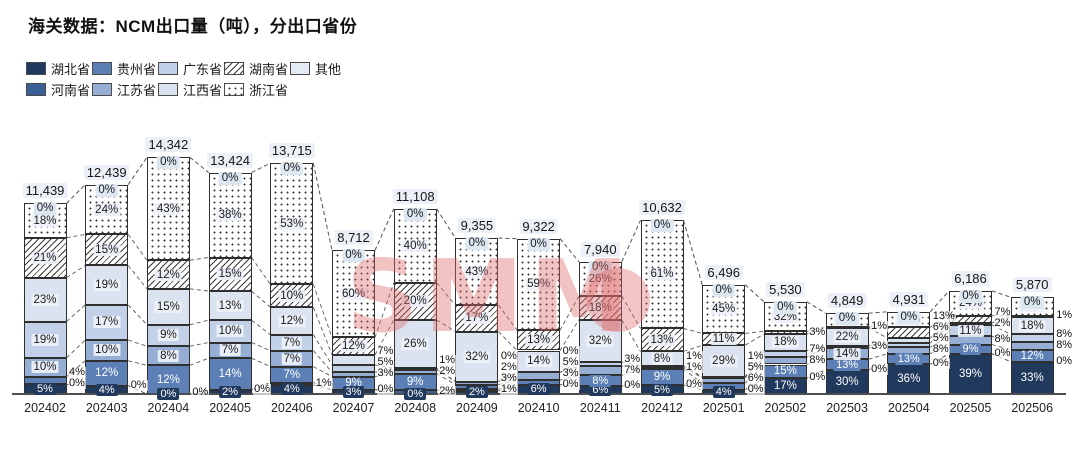 The height and width of the screenshot is (454, 1080). I want to click on x-axis-label: 202502, so click(785, 408).